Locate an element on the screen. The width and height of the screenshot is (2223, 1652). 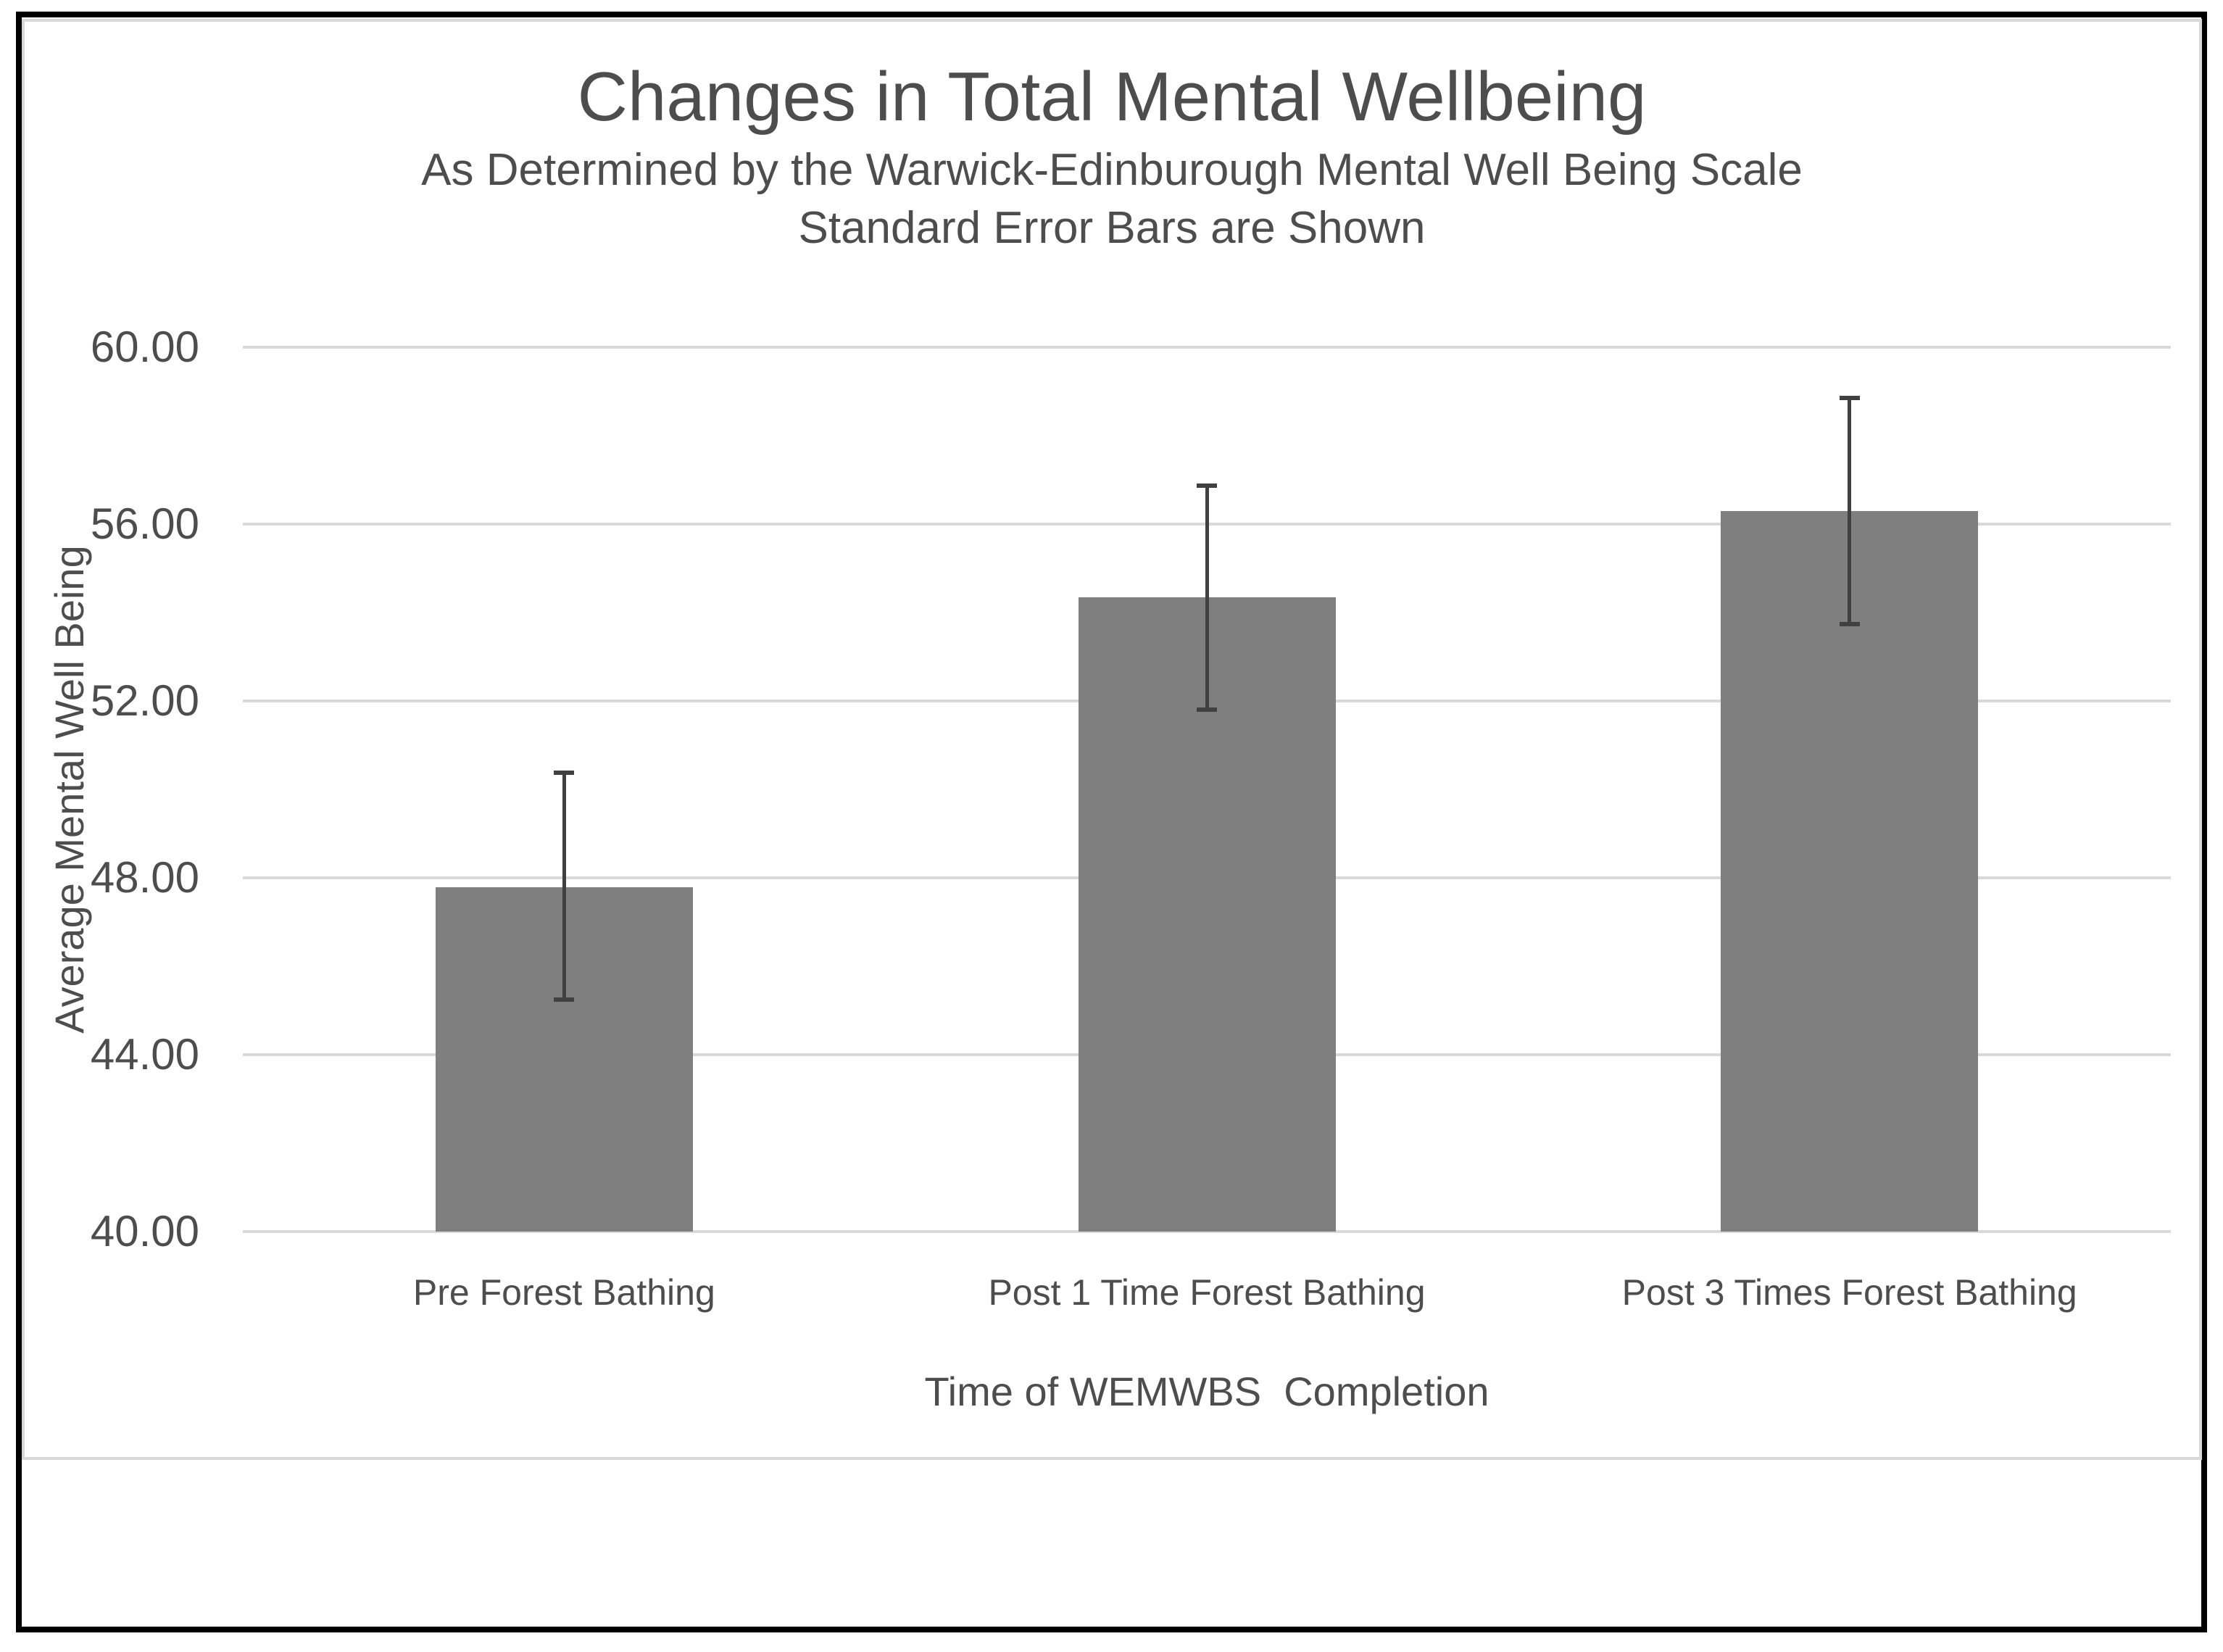
y-tick-label: 60.00 is located at coordinates (144, 347).